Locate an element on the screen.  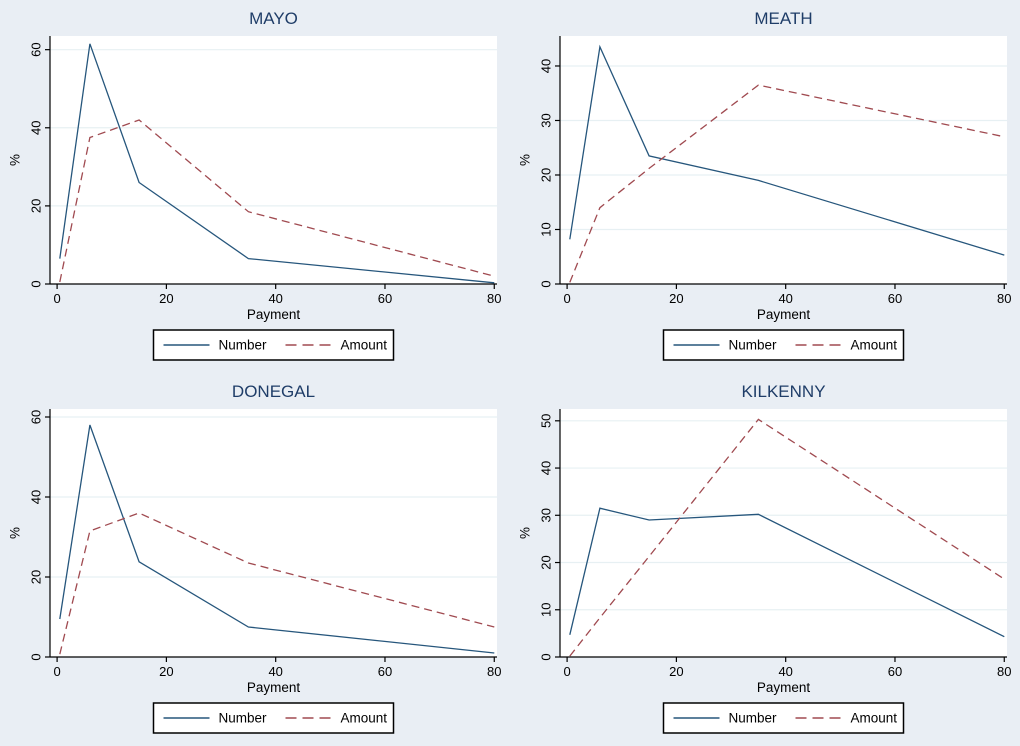
chart-title: DONEGAL is located at coordinates (273, 391).